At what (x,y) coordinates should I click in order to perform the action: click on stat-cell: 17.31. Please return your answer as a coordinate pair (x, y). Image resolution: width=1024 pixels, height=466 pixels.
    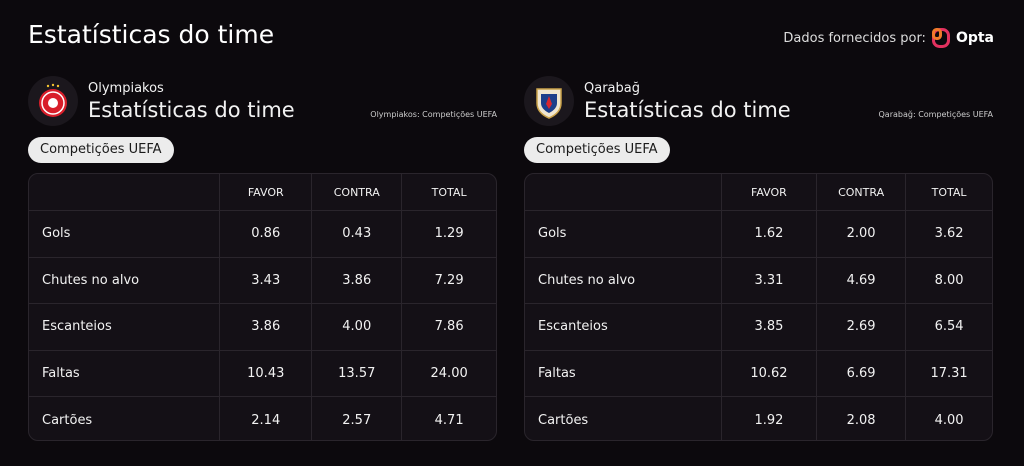
    Looking at the image, I should click on (948, 373).